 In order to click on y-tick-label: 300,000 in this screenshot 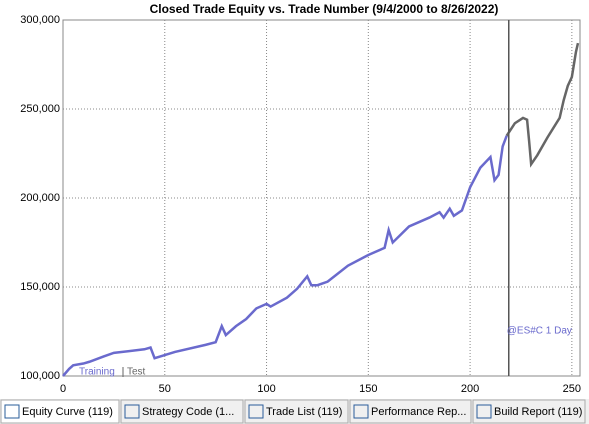, I will do `click(40, 20)`.